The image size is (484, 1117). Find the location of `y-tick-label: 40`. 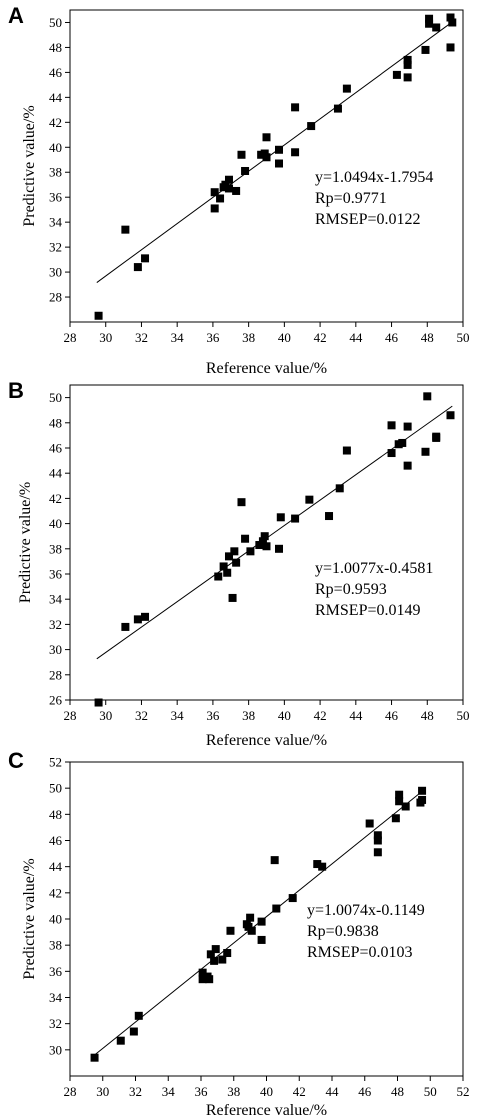

y-tick-label: 40 is located at coordinates (55, 147).